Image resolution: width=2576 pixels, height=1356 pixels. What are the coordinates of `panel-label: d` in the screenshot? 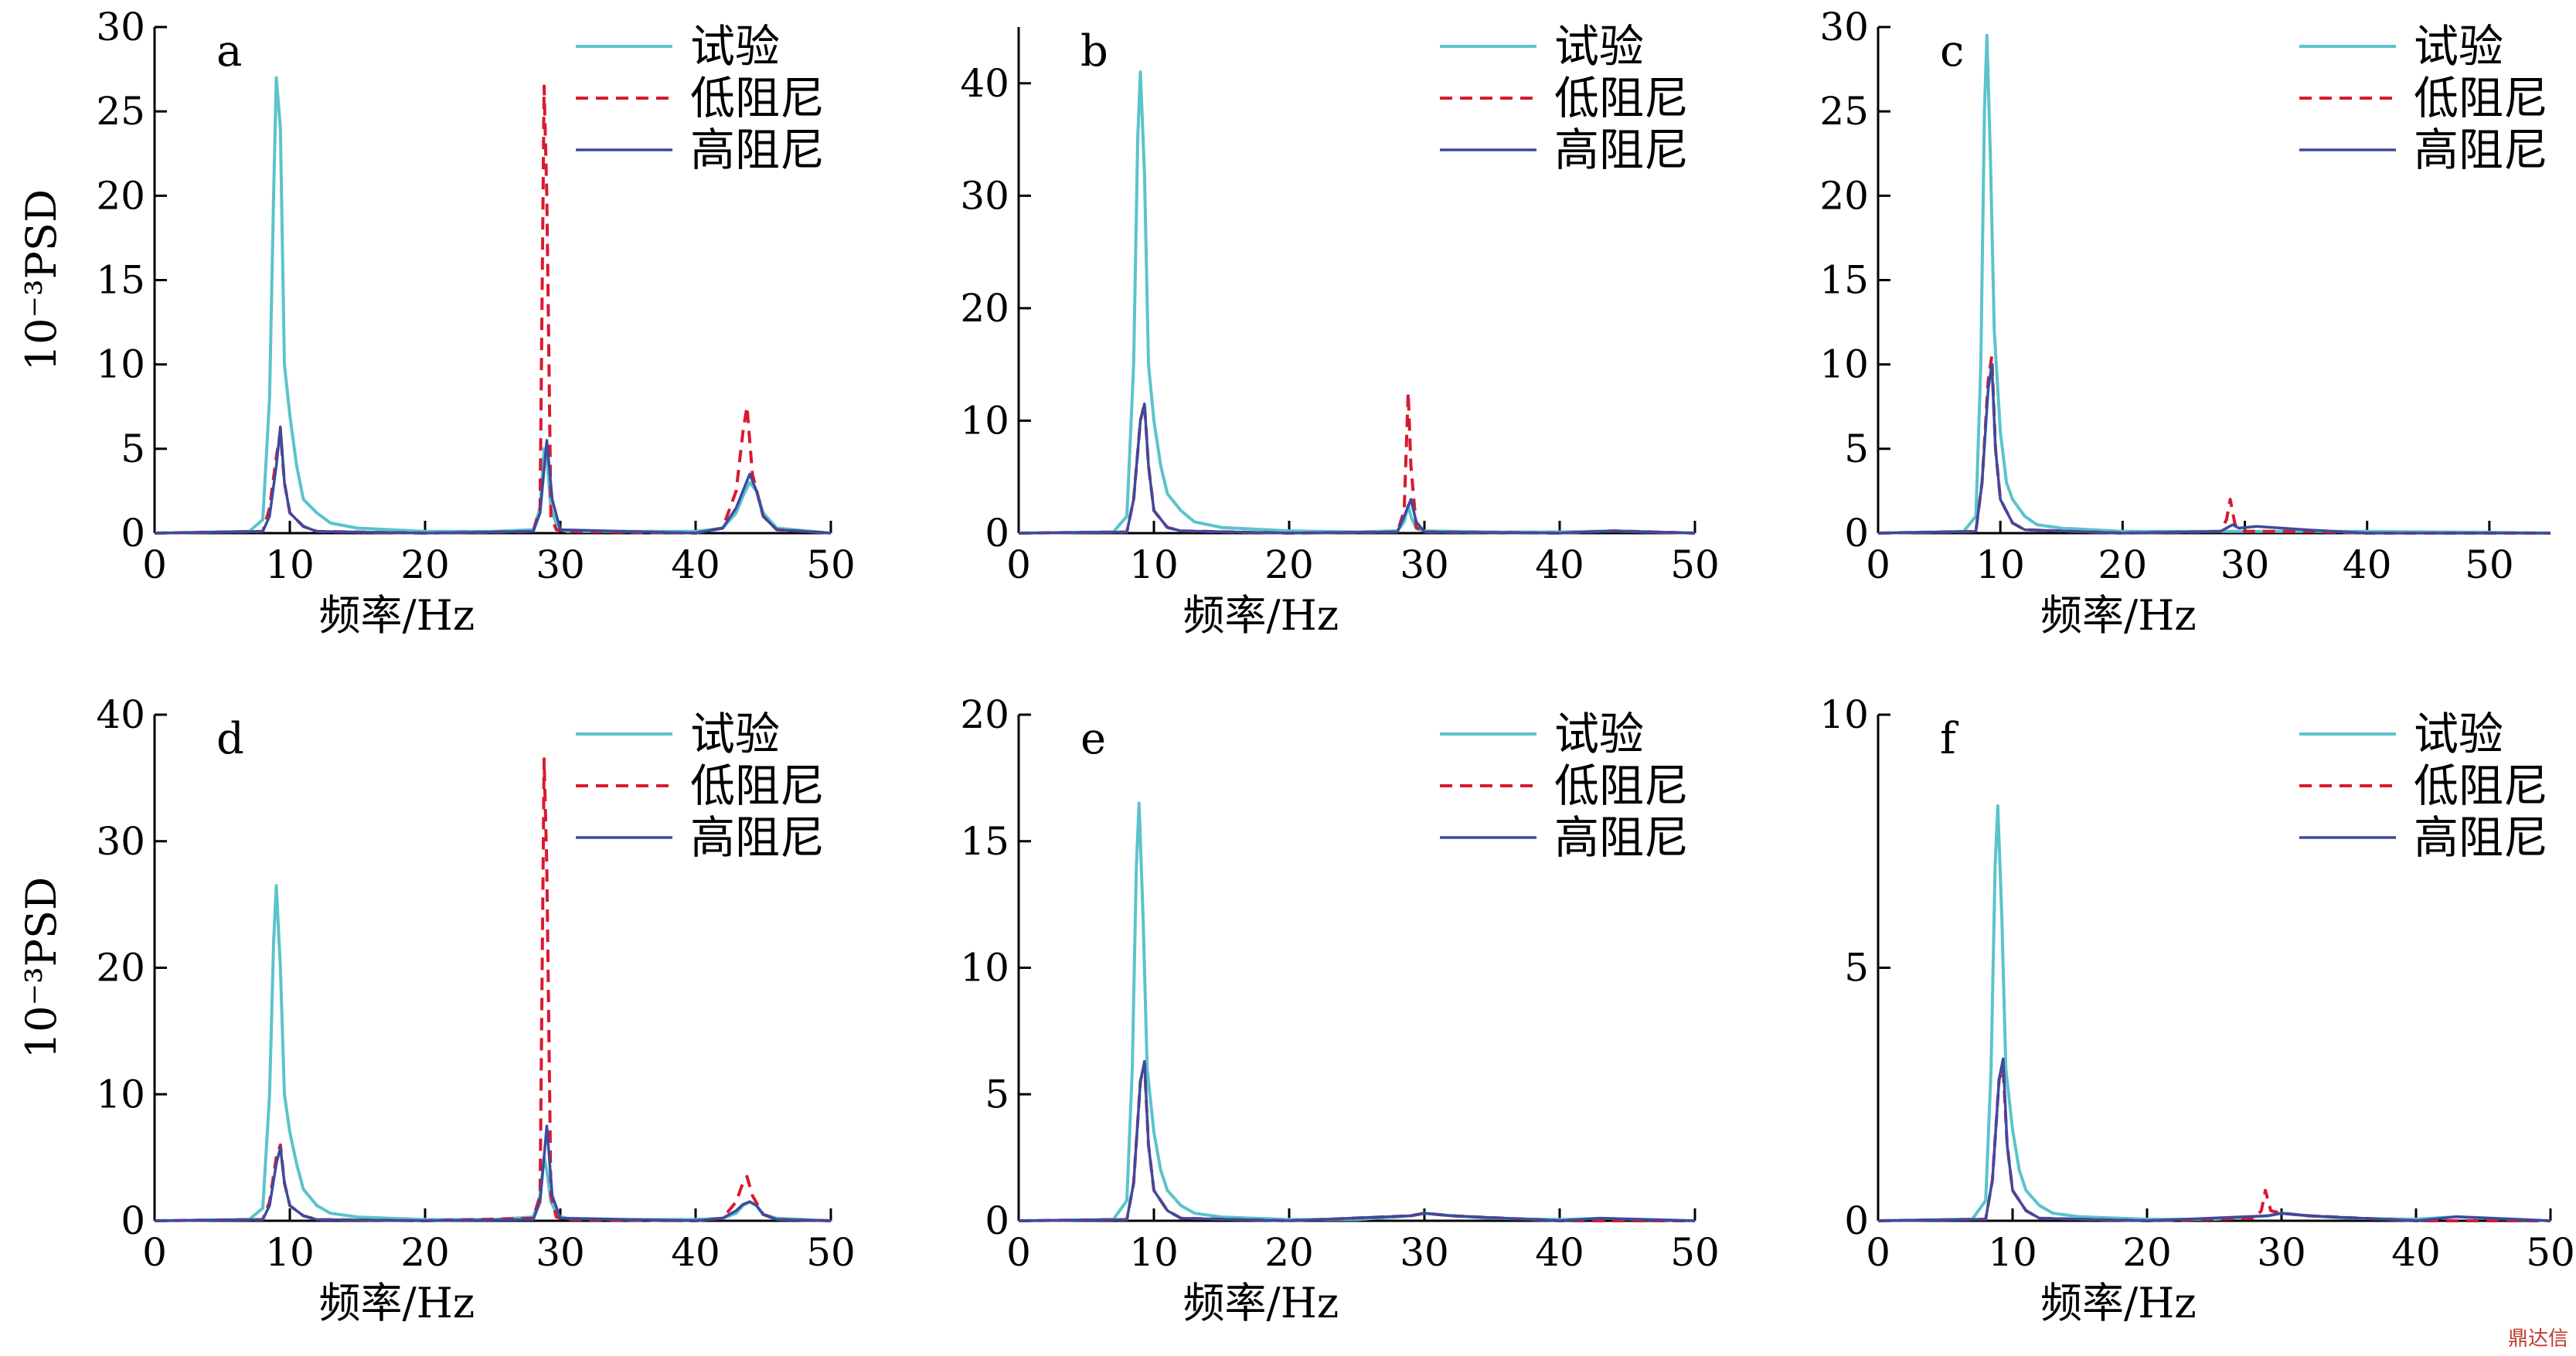 It's located at (230, 739).